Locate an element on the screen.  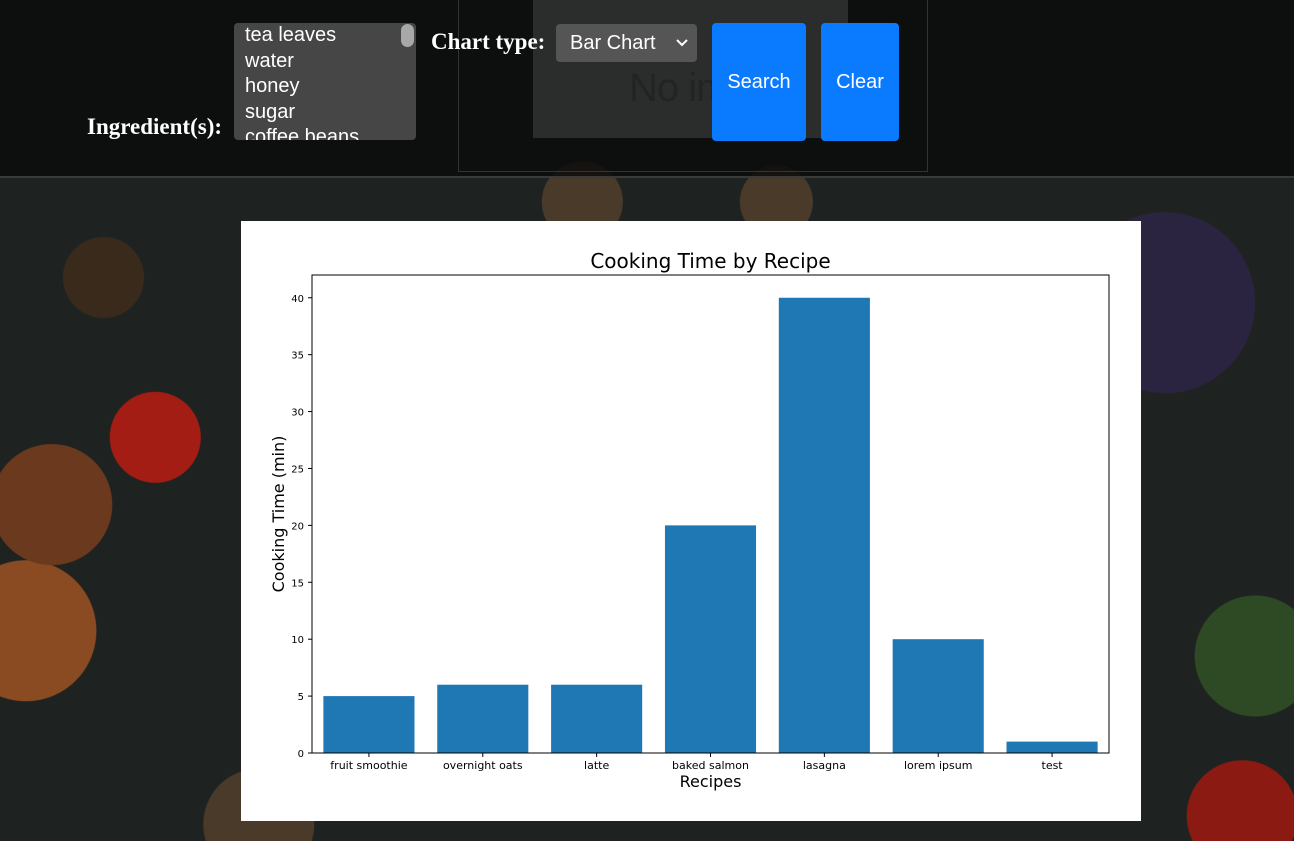
image-frame is located at coordinates (693, 86).